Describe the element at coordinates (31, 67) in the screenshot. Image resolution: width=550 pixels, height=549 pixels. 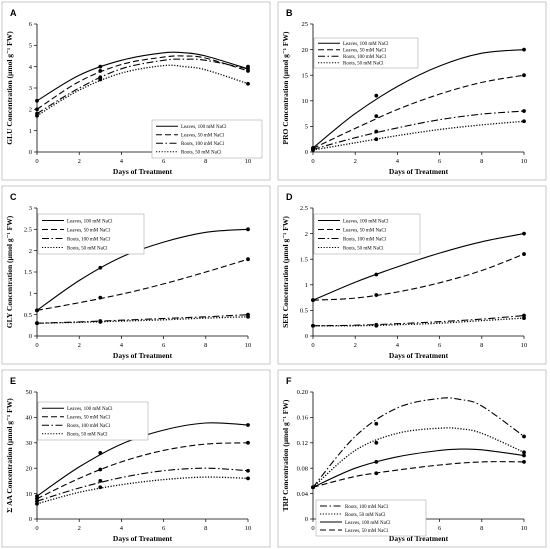
I see `y-tick-label: 4` at that location.